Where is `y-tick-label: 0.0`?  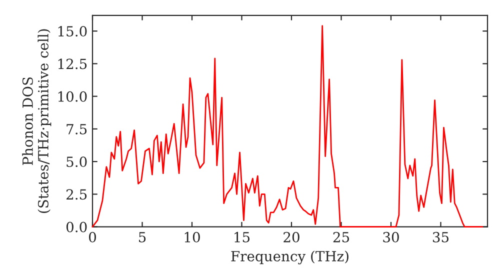
y-tick-label: 0.0 is located at coordinates (76, 227).